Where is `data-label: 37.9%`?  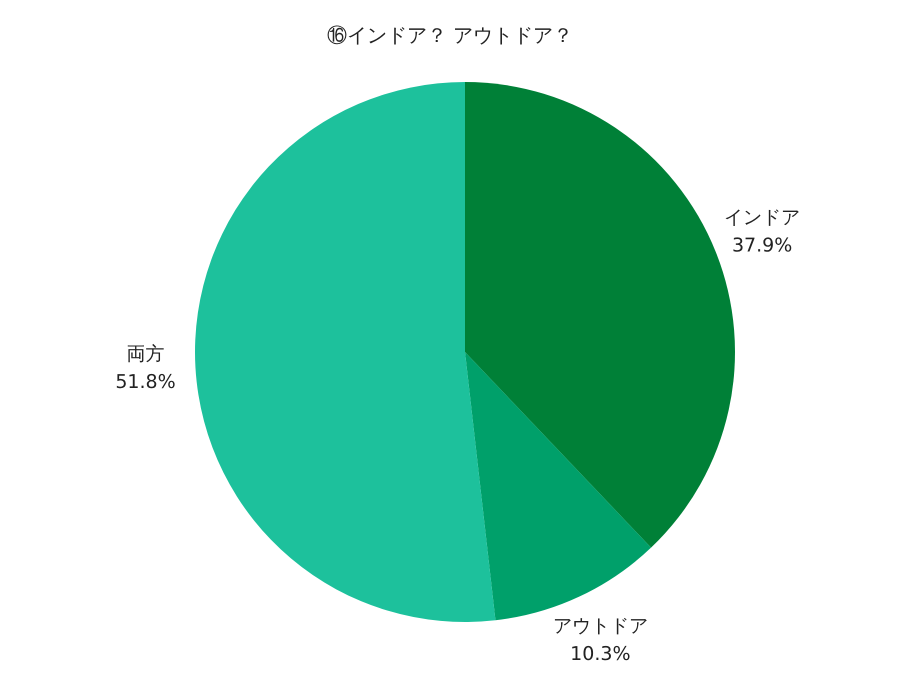 data-label: 37.9% is located at coordinates (762, 245).